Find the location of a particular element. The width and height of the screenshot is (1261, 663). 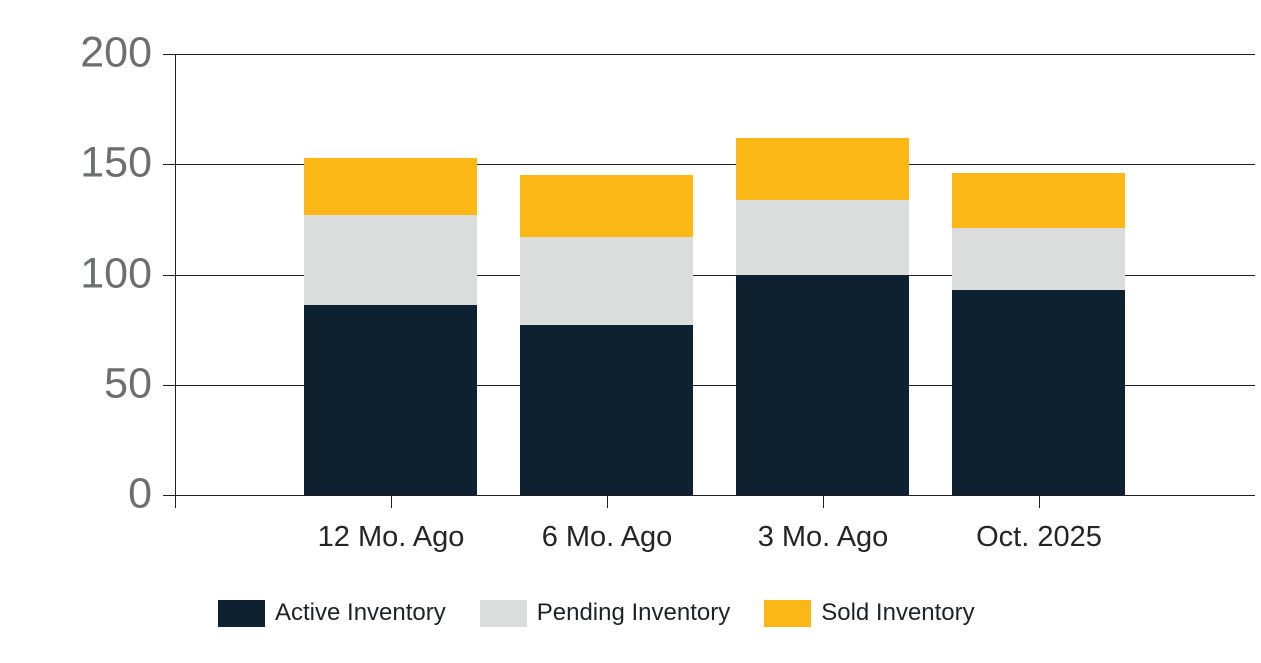

y-tick-label: 50 is located at coordinates (128, 383).